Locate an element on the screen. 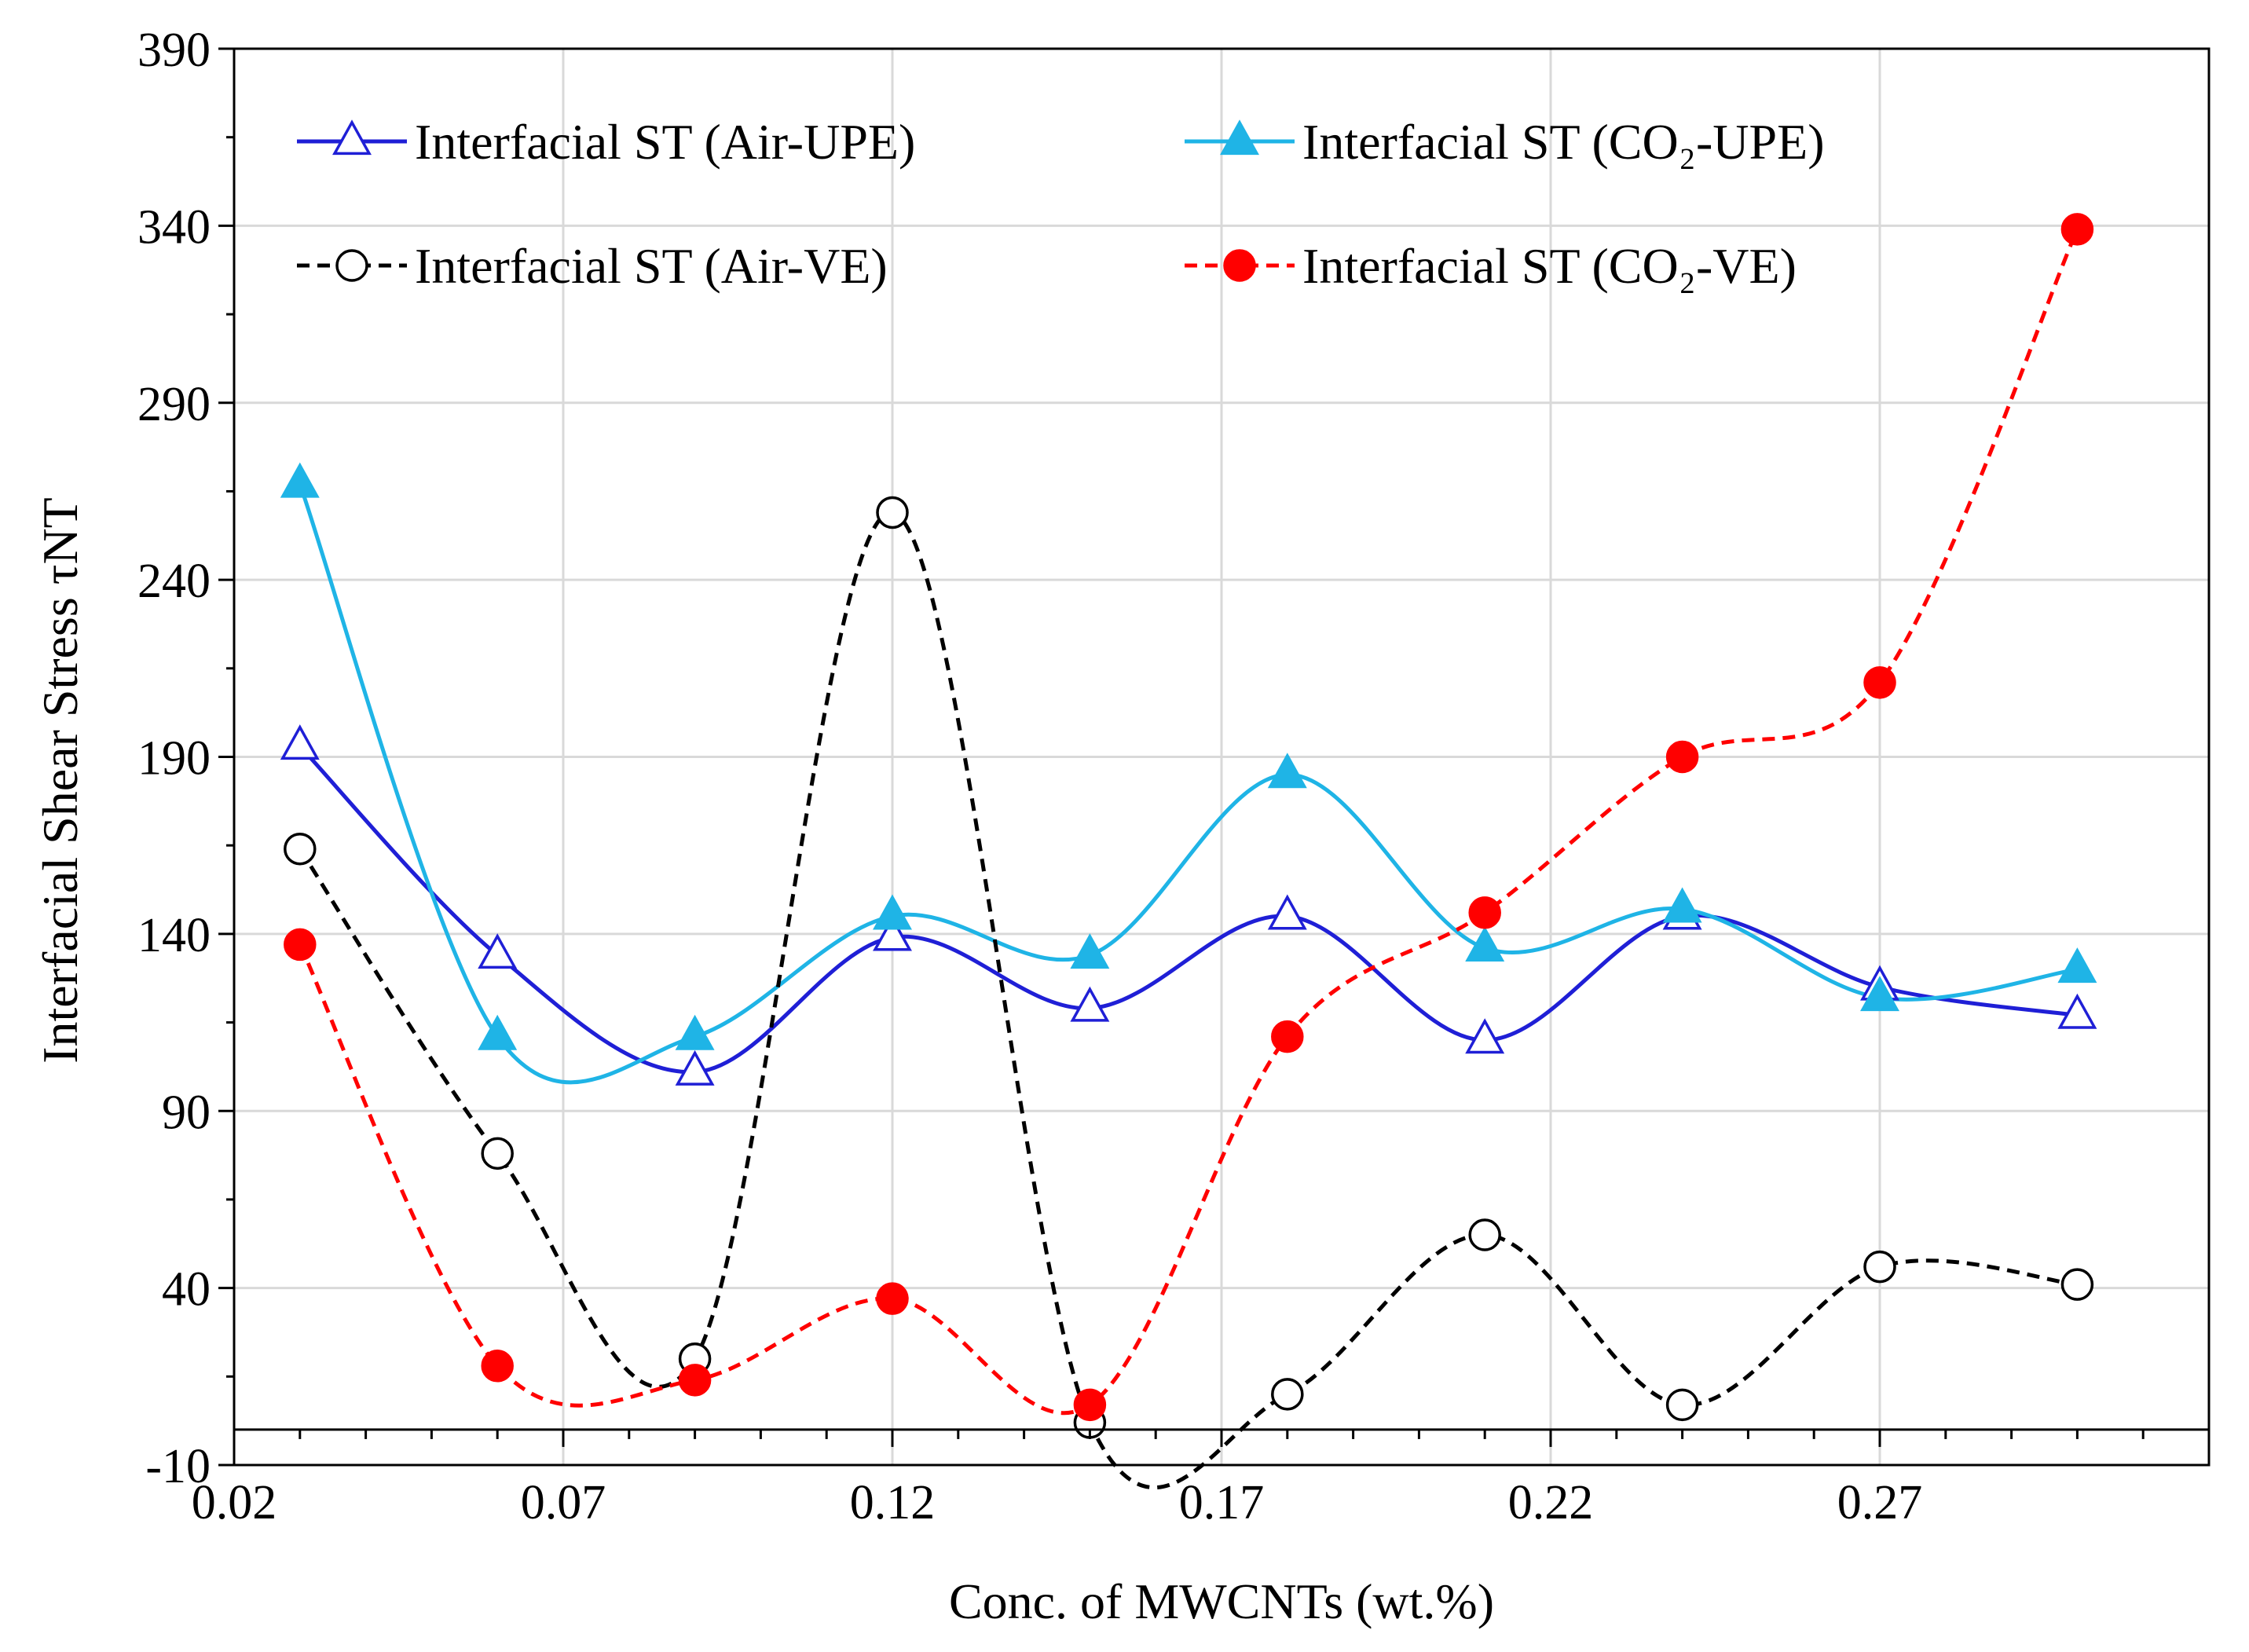 Image resolution: width=2249 pixels, height=1652 pixels. x-tick-label: 0.17 is located at coordinates (1222, 1502).